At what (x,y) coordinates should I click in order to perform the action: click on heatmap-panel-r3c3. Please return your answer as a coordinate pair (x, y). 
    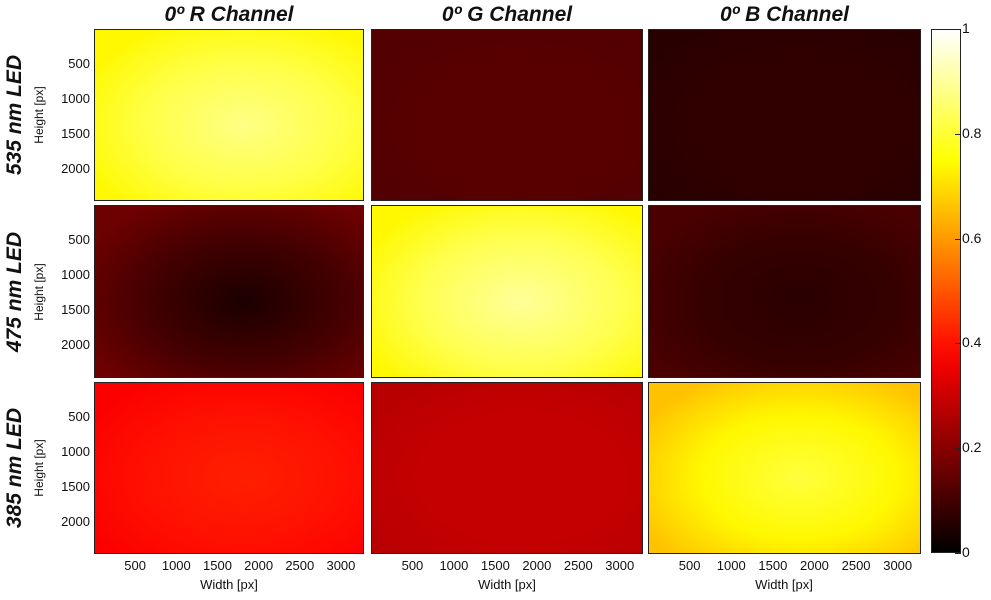
    Looking at the image, I should click on (784, 468).